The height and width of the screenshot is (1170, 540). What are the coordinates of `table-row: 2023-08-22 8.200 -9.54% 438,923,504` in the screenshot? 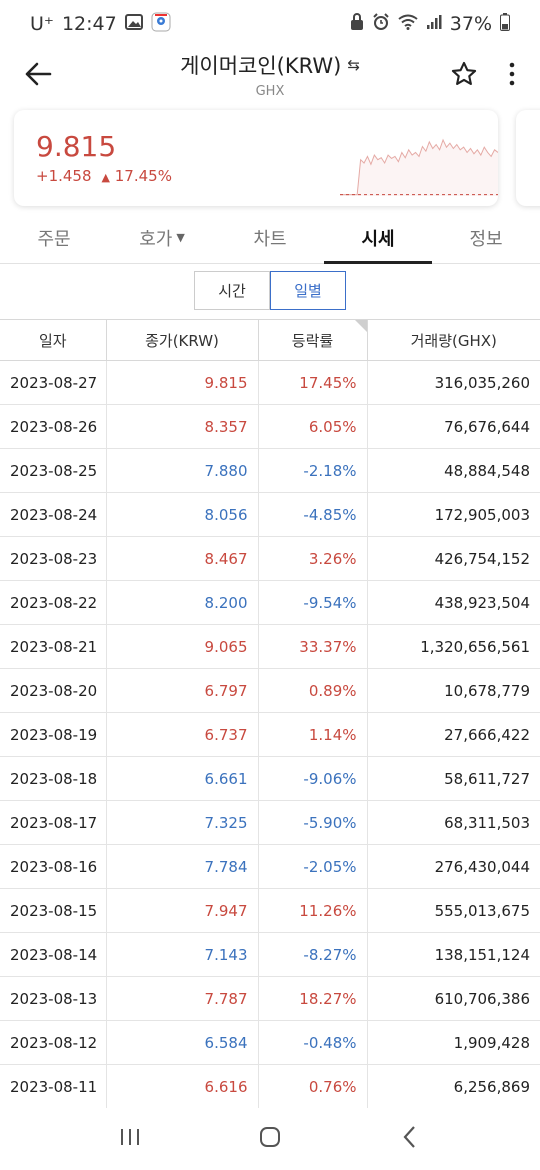 It's located at (270, 602).